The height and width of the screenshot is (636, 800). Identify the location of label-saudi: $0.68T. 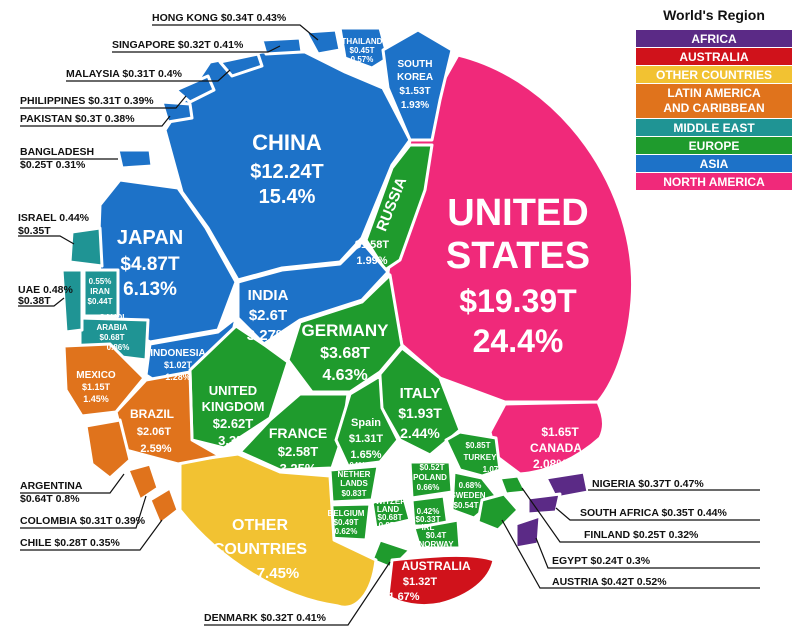
(112, 337).